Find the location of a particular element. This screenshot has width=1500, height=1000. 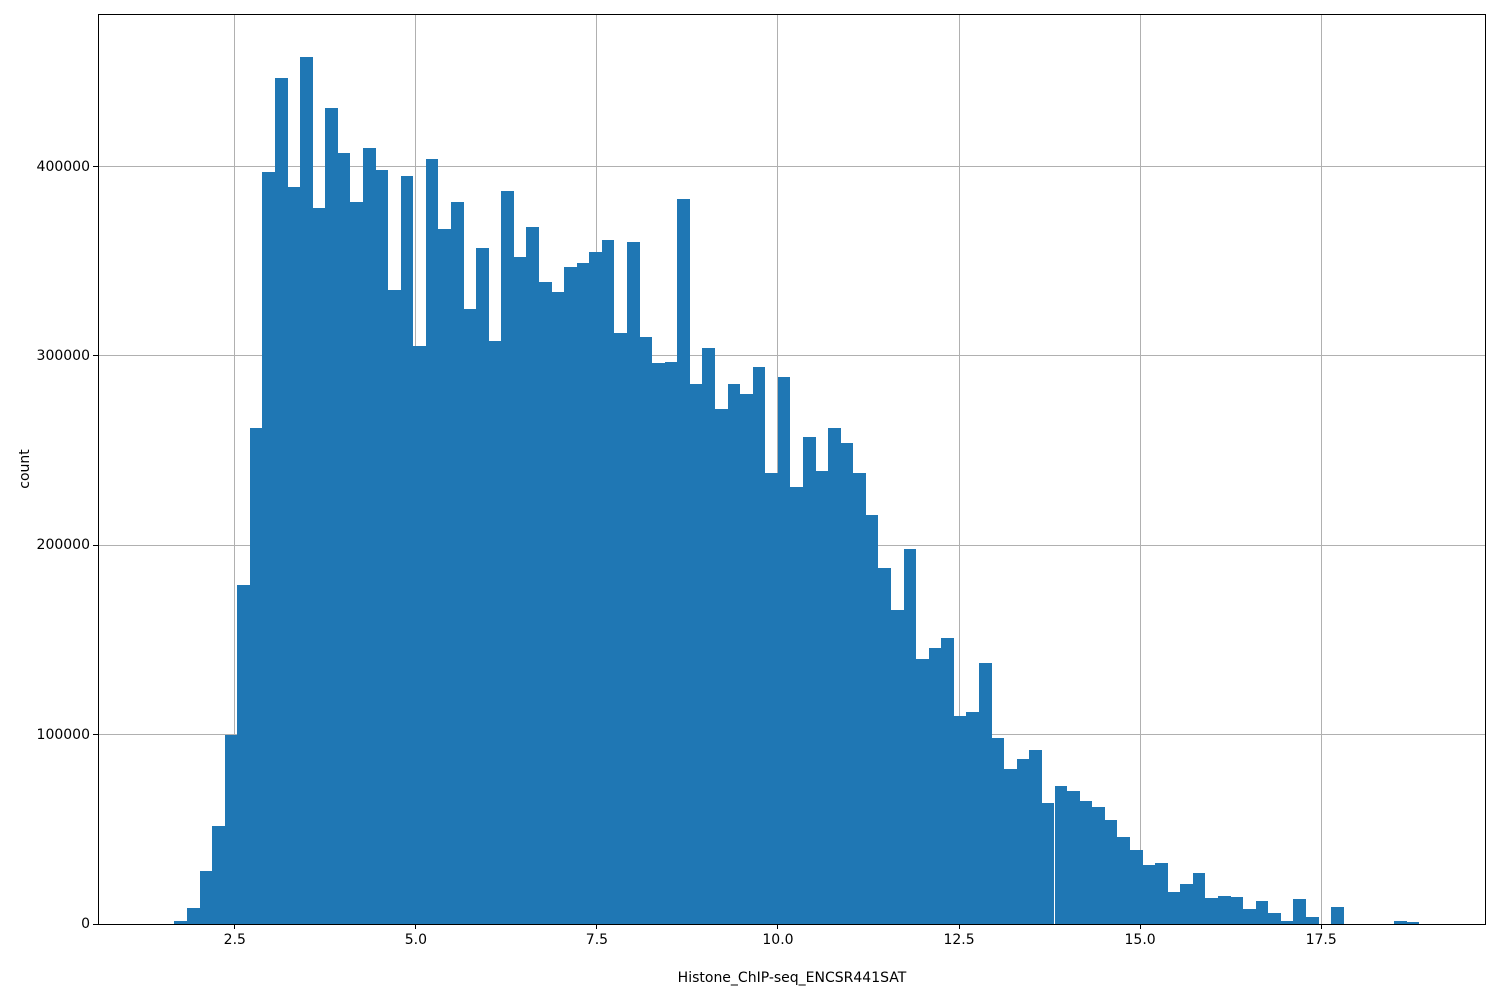

x-tick-label: 10.0 is located at coordinates (778, 940).